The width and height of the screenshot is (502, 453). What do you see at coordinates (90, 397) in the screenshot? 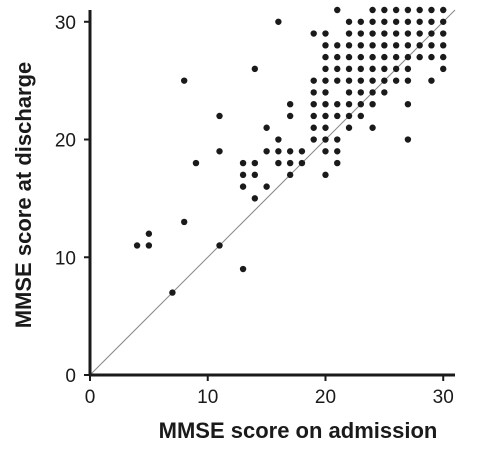
I see `x-tick-label: 0` at bounding box center [90, 397].